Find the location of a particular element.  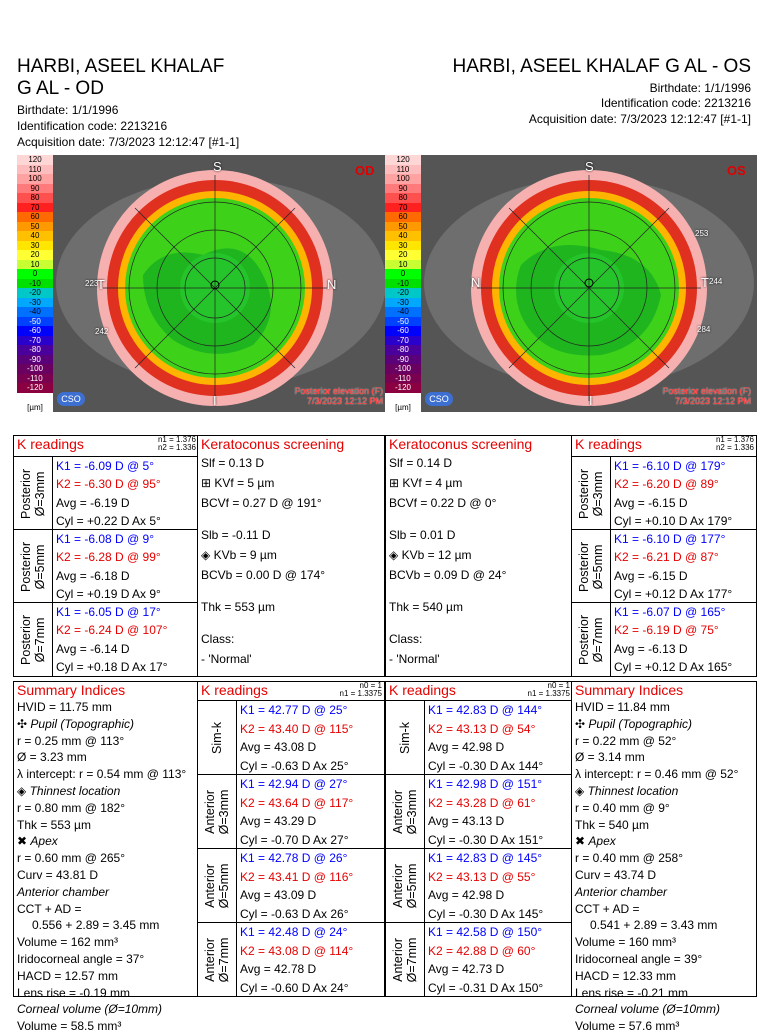

os-value-top-right: 253 is located at coordinates (702, 233).